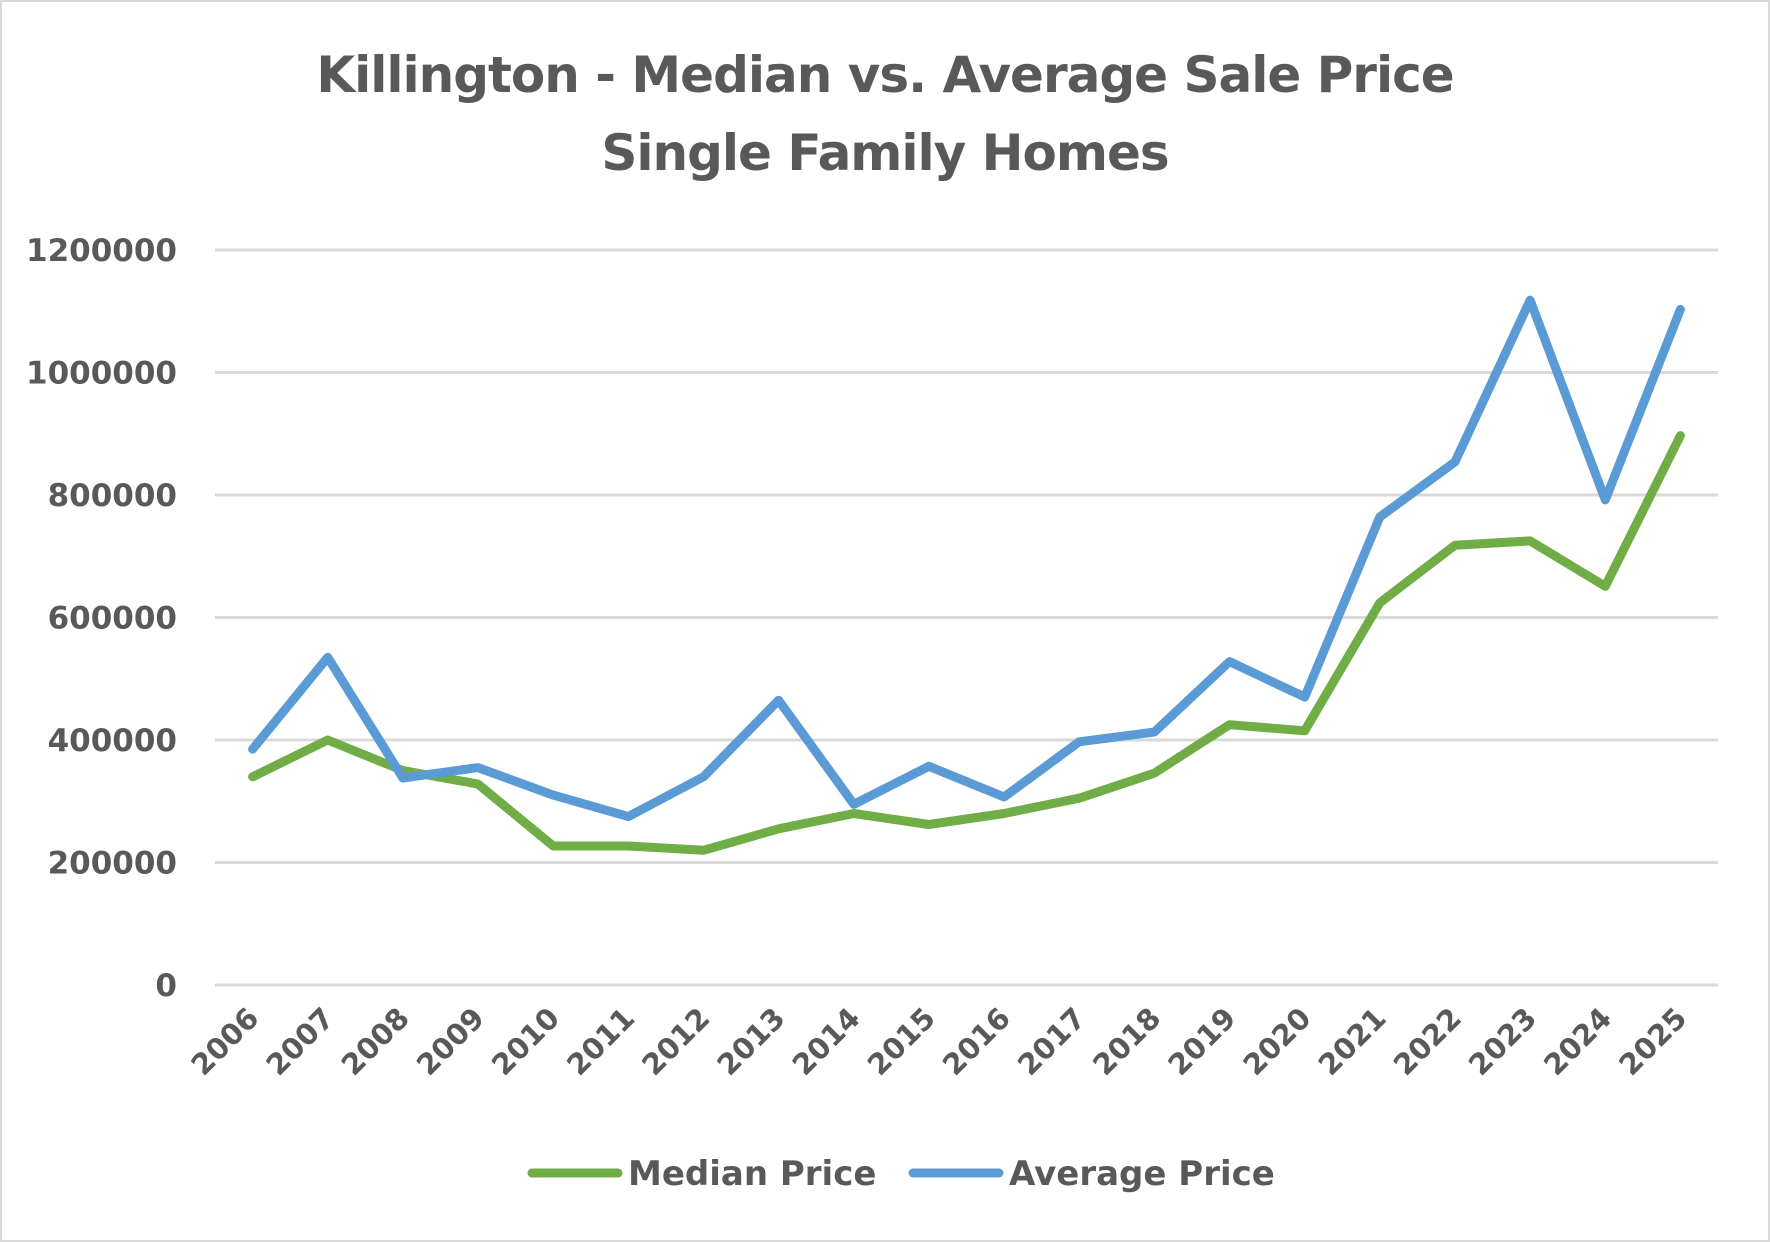 The height and width of the screenshot is (1242, 1770). I want to click on x-tick-label: 2013, so click(750, 1041).